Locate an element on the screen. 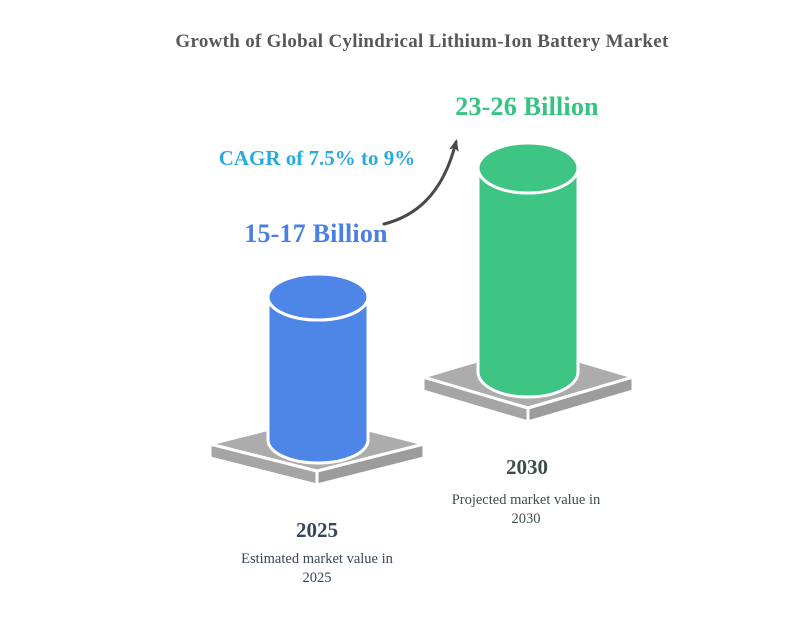 The width and height of the screenshot is (800, 620). bar-2025-cylinder is located at coordinates (318, 368).